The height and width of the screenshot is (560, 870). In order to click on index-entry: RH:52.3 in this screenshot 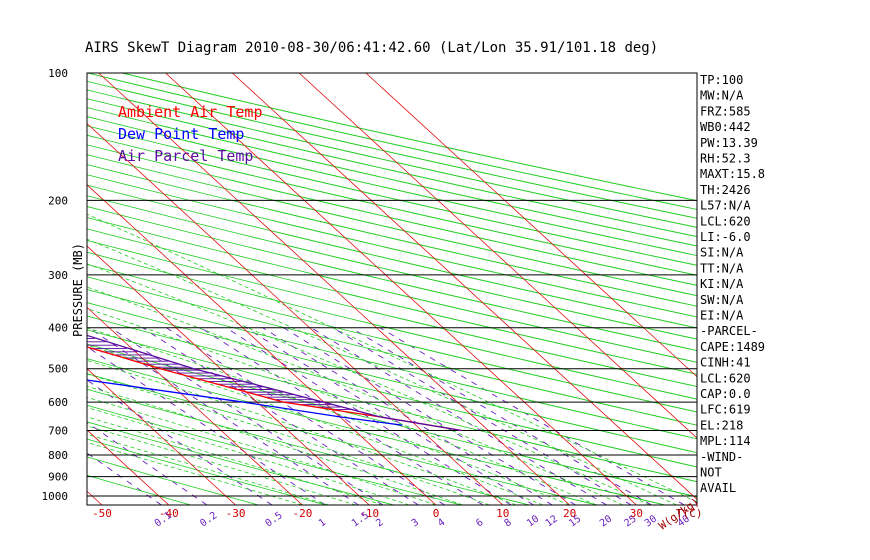, I will do `click(725, 159)`.